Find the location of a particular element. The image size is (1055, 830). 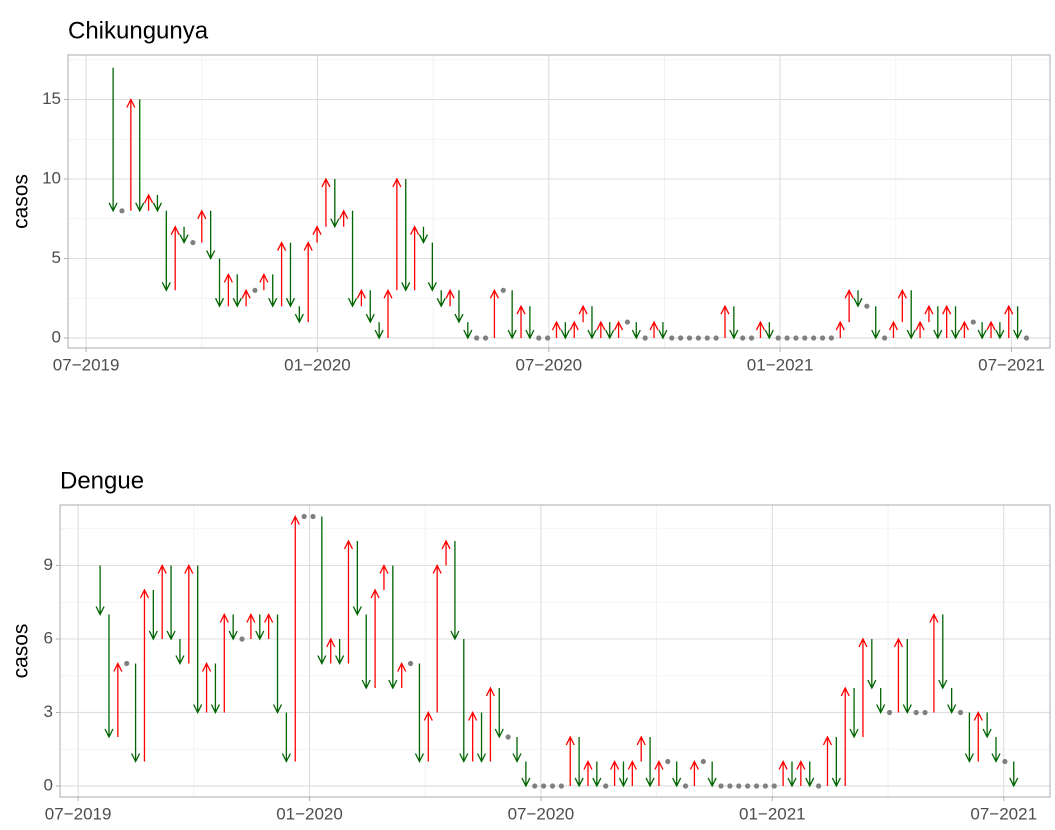

y-axis-label: casos is located at coordinates (21, 651).